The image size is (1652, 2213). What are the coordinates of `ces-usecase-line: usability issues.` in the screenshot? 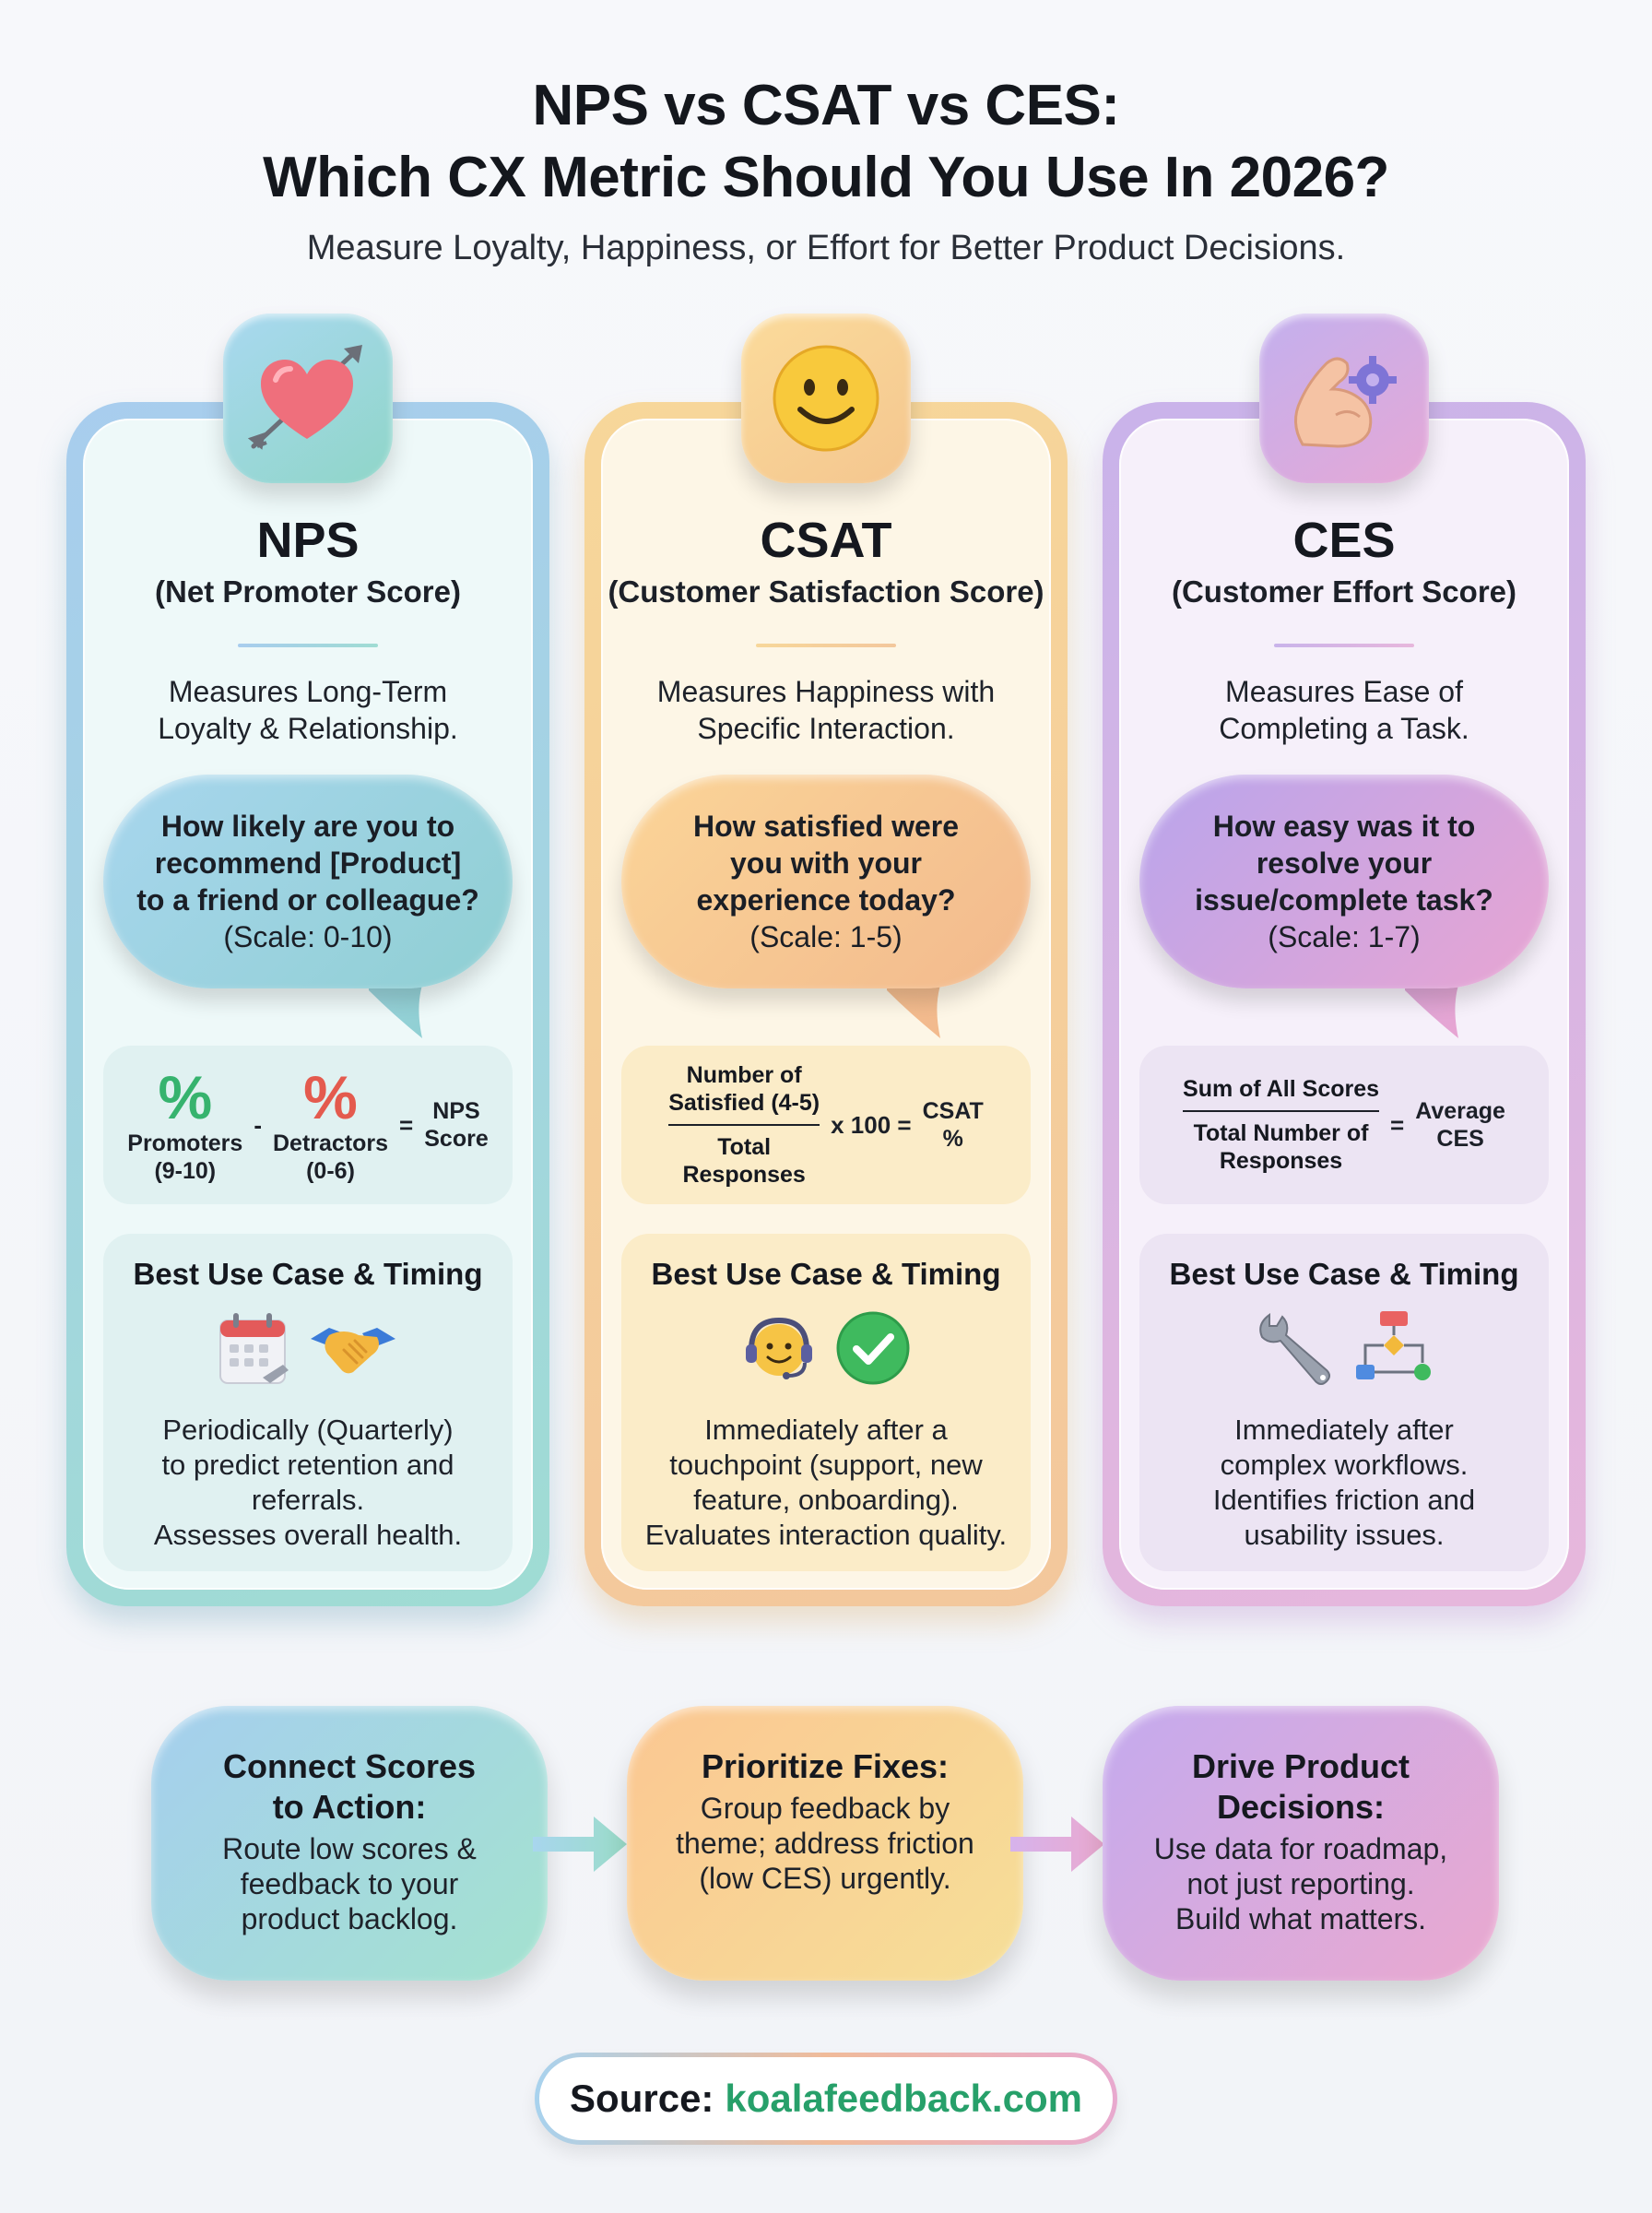 It's located at (1344, 1535).